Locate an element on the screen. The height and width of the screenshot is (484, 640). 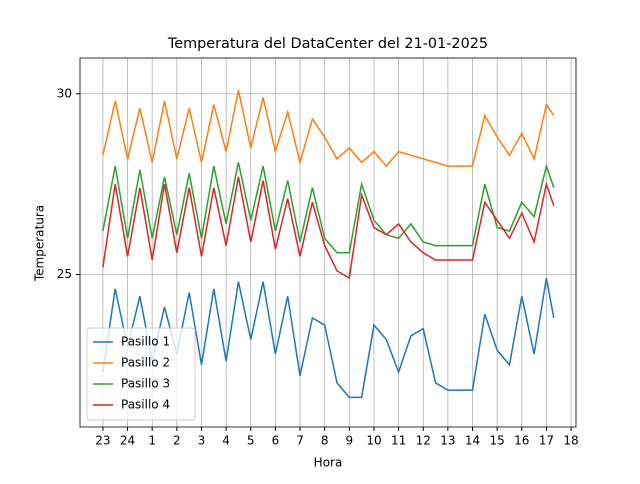
x-tick-label: 7 is located at coordinates (300, 441).